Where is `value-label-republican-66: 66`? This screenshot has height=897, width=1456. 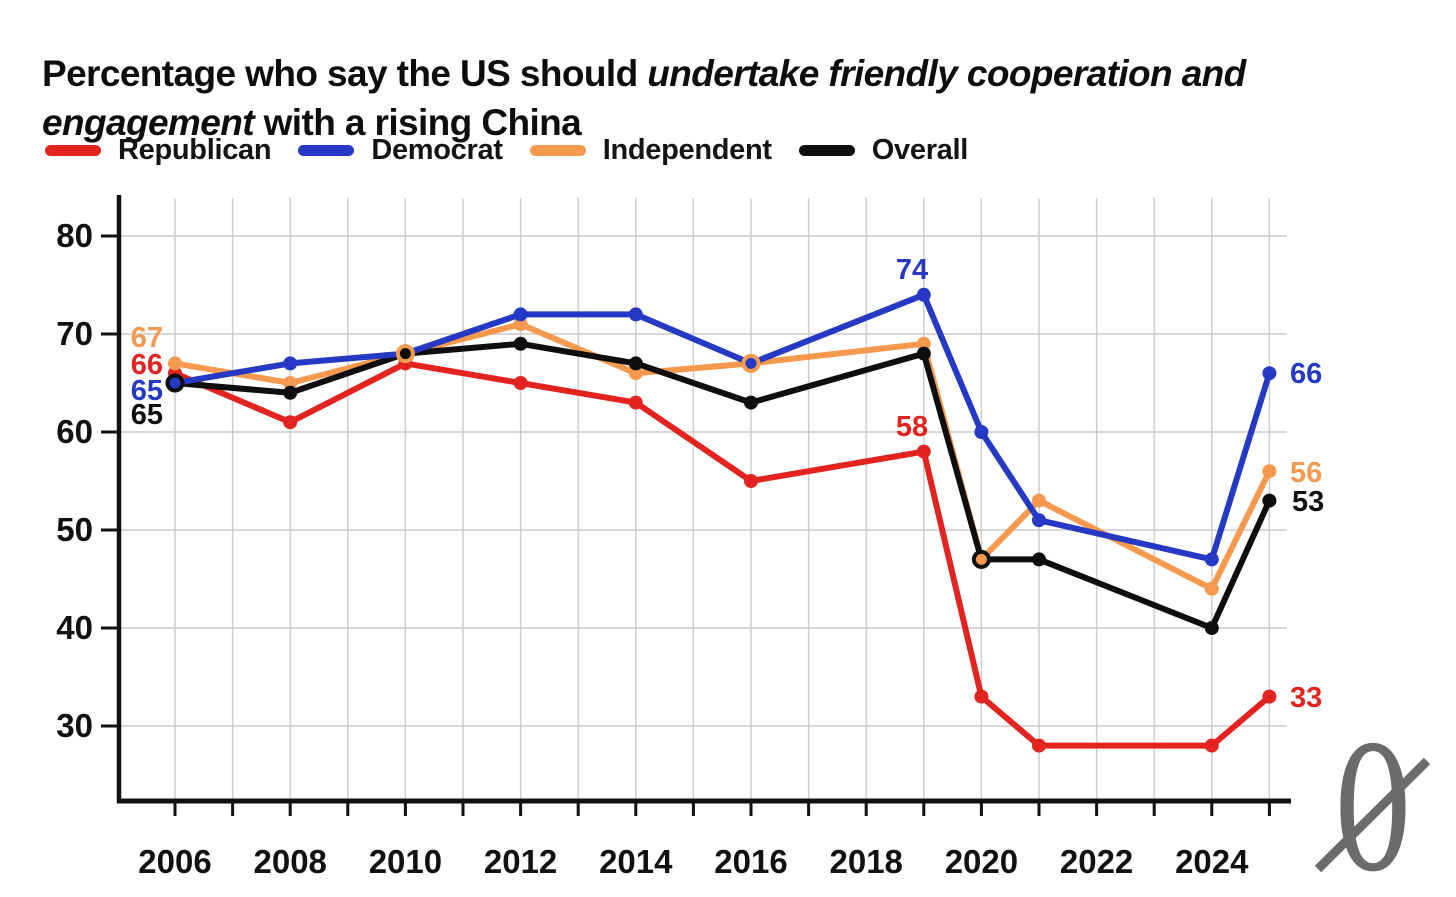
value-label-republican-66: 66 is located at coordinates (147, 365).